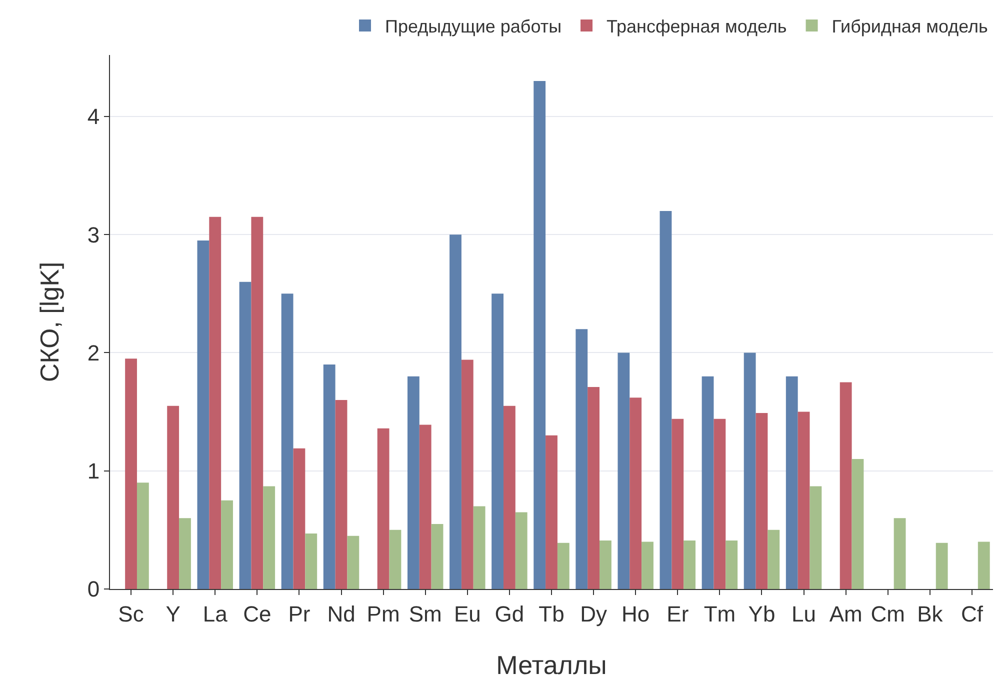 This screenshot has height=699, width=998. I want to click on x-tick-label: Er, so click(677, 613).